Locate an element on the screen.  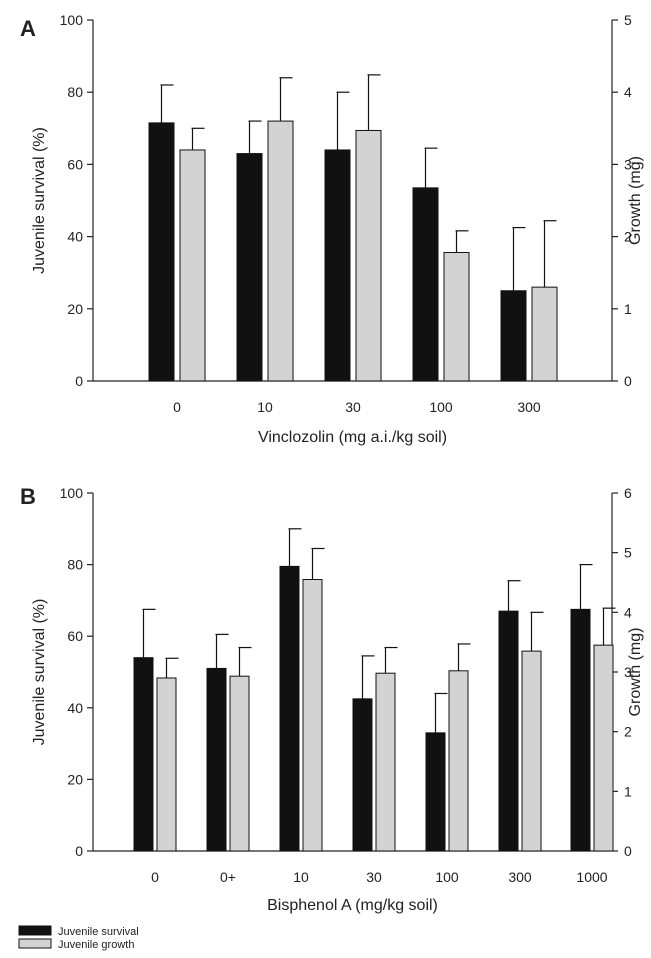
x-tick-label: 0+ is located at coordinates (228, 877).